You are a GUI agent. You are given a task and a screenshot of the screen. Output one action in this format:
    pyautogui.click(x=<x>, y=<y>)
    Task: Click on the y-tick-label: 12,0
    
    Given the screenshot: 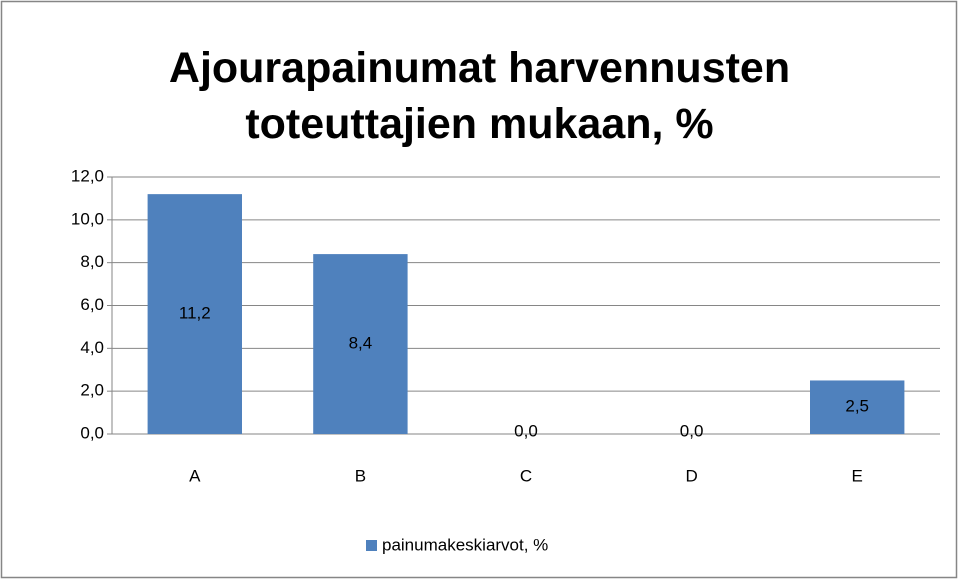 What is the action you would take?
    pyautogui.click(x=87, y=175)
    